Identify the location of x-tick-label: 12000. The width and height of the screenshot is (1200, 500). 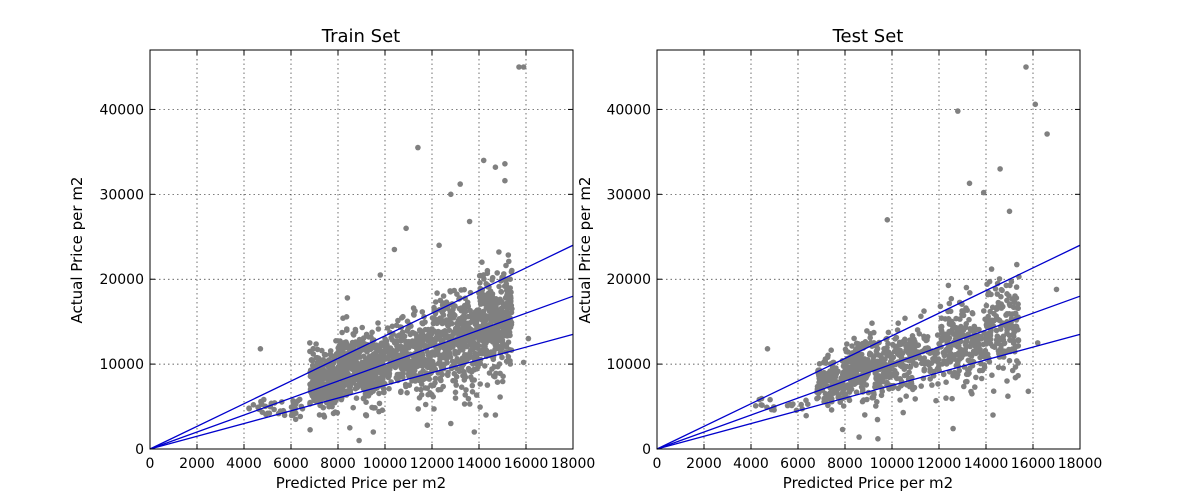
(432, 464).